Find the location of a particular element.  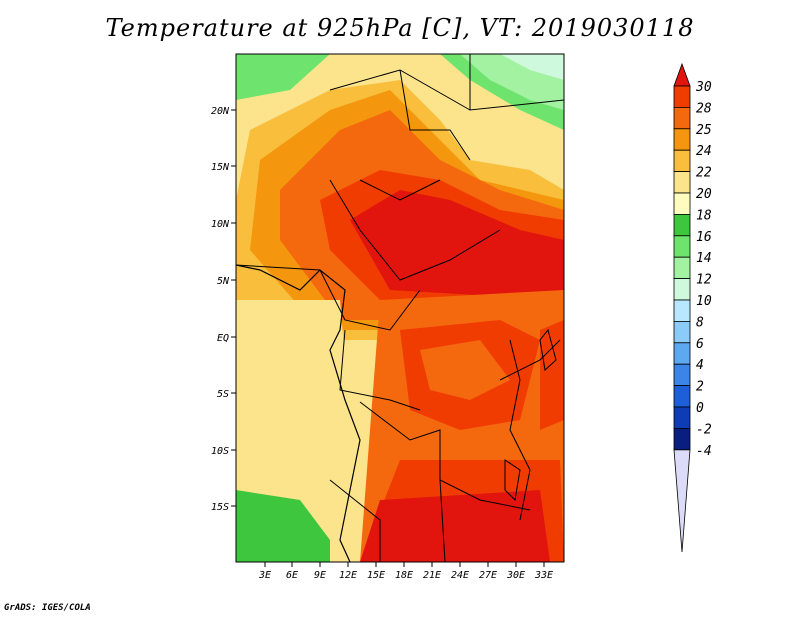

lon-tick-label: 33E is located at coordinates (543, 575).